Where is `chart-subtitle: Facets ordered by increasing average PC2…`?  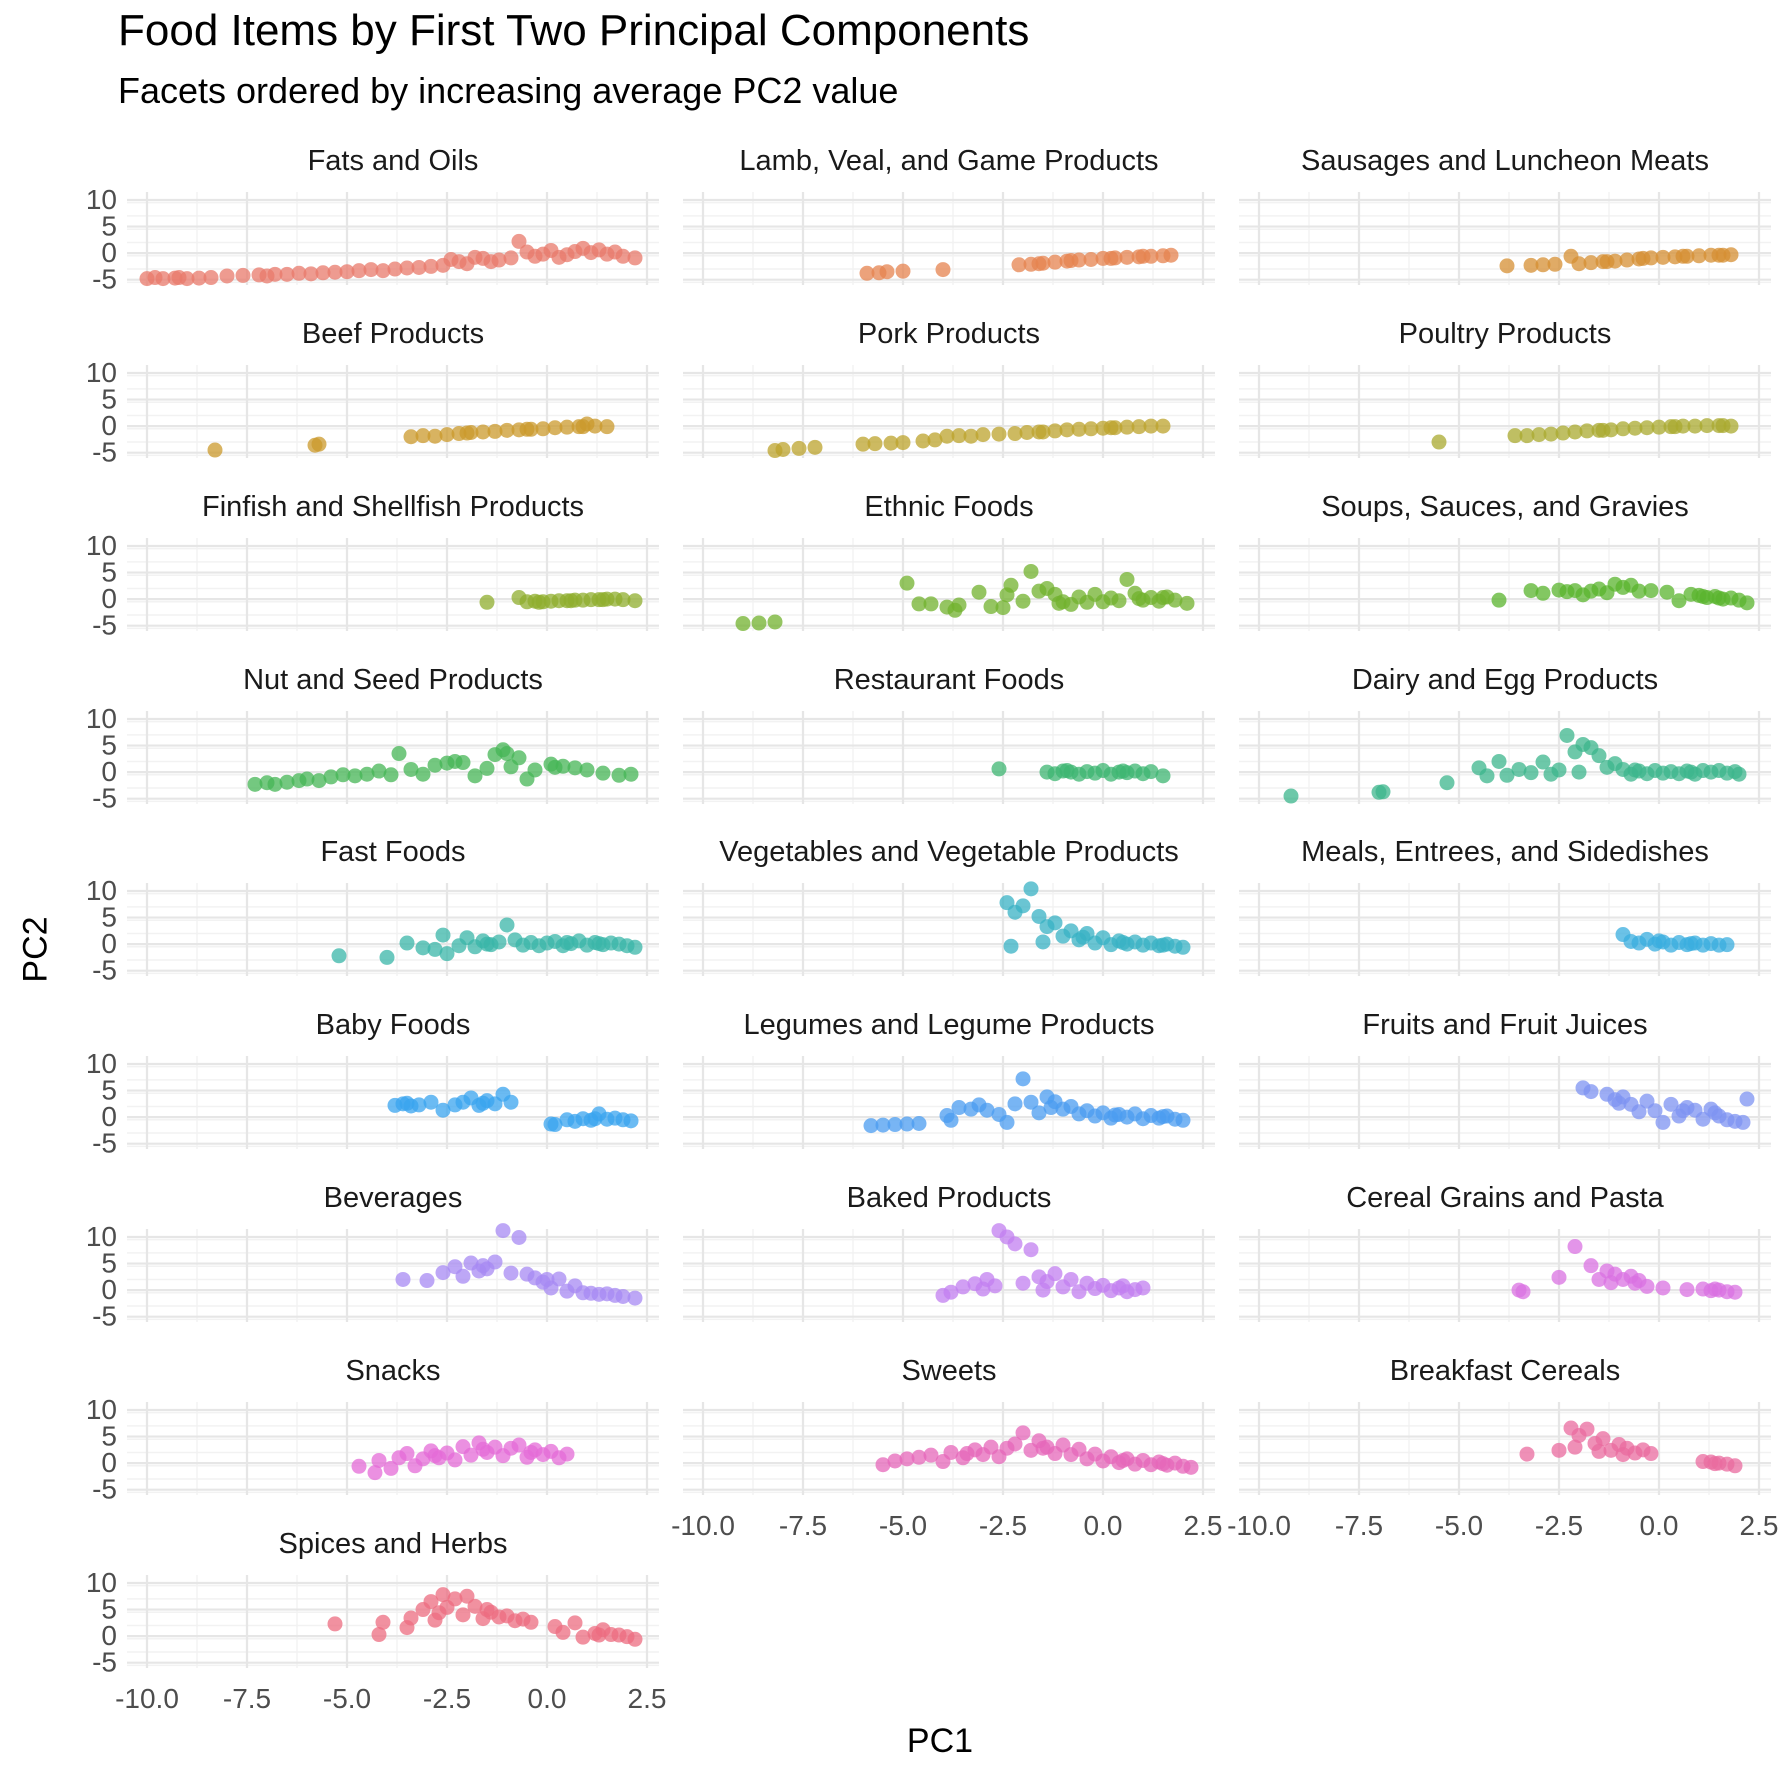
chart-subtitle: Facets ordered by increasing average PC2… is located at coordinates (508, 90).